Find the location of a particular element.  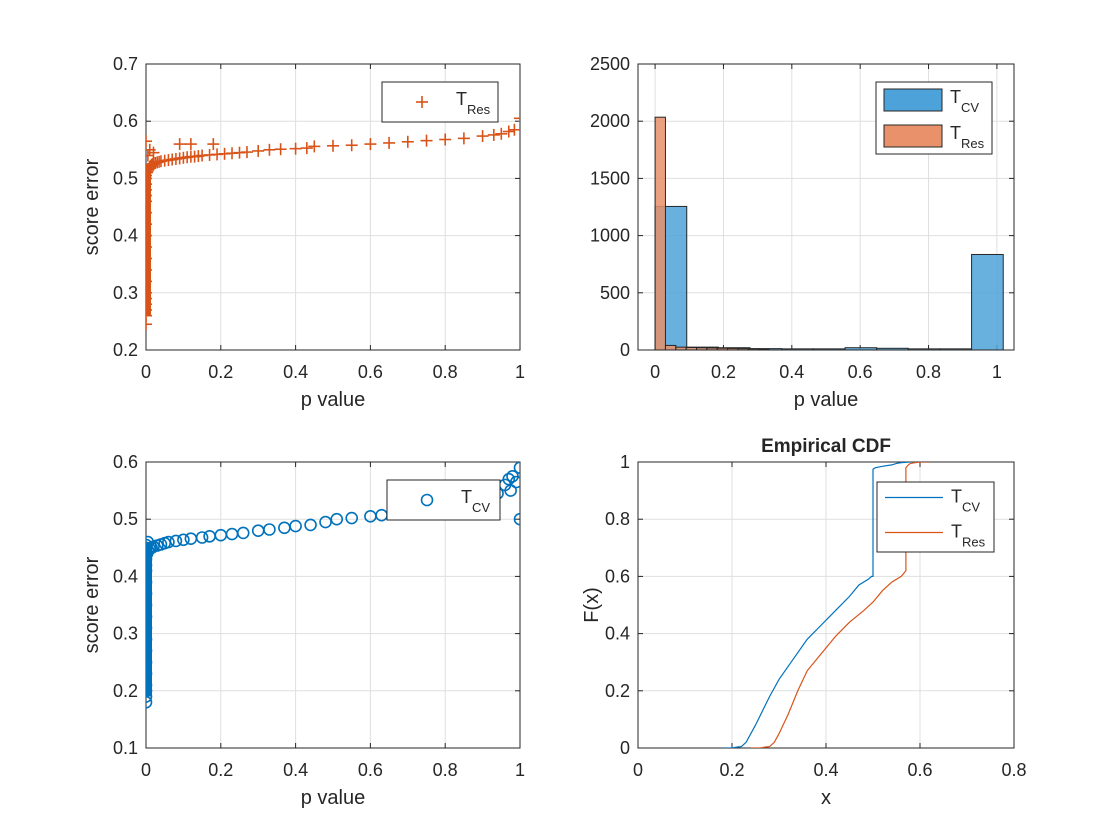

legend: TCV is located at coordinates (443, 500).